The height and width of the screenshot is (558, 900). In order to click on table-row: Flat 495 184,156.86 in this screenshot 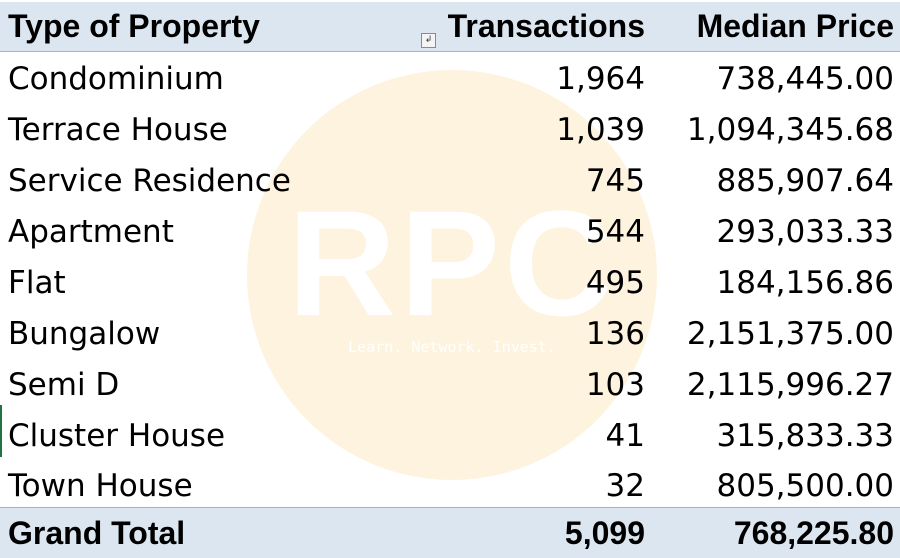, I will do `click(450, 282)`.